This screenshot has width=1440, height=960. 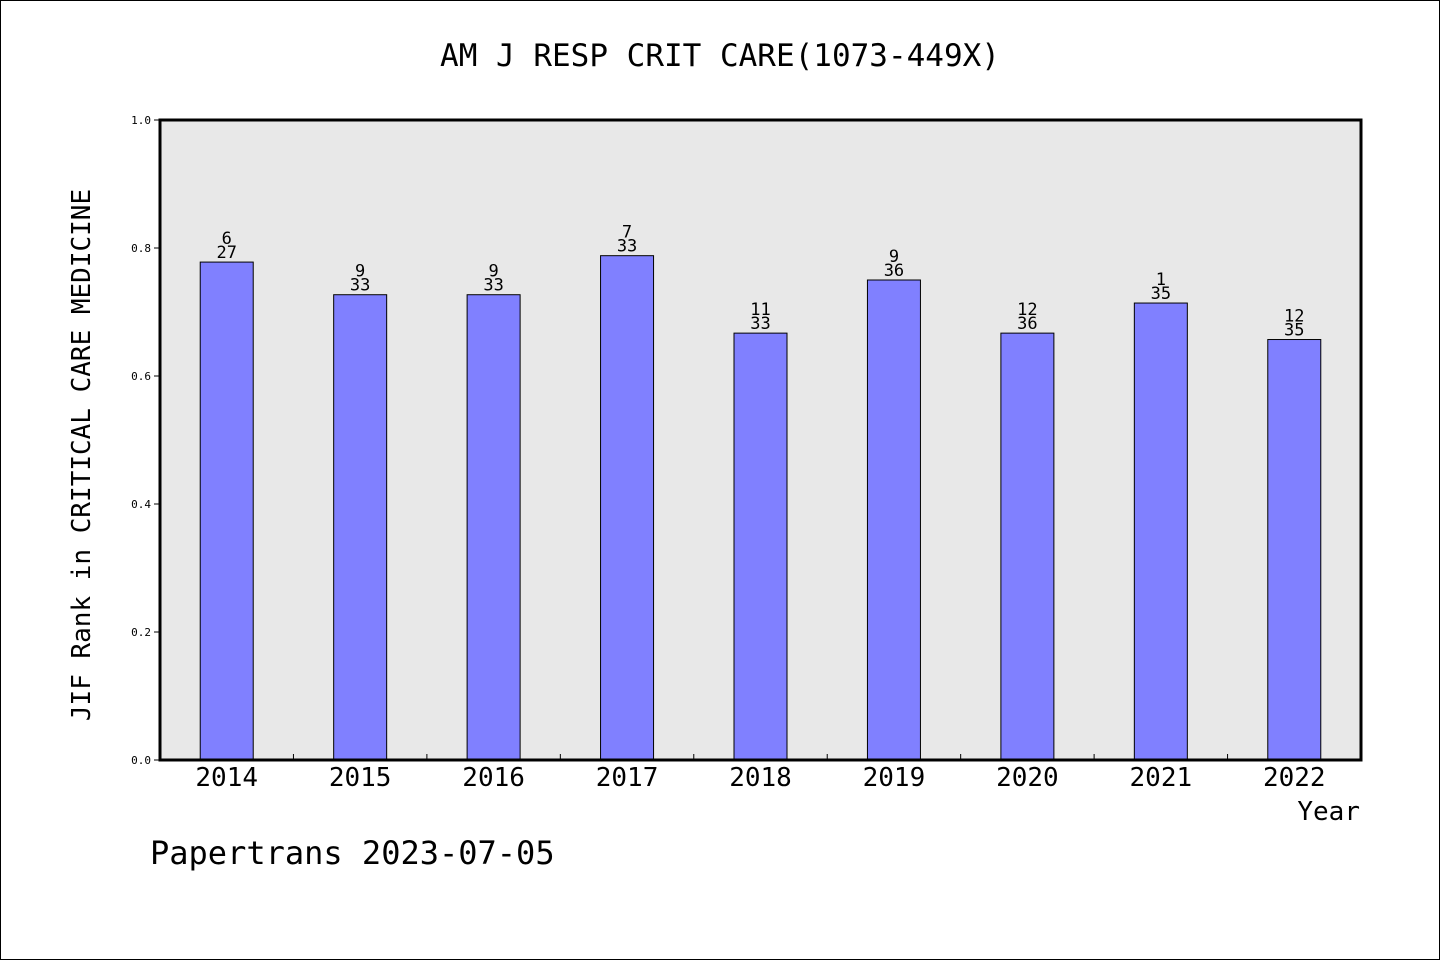 What do you see at coordinates (760, 310) in the screenshot?
I see `bar-rank-label: 11` at bounding box center [760, 310].